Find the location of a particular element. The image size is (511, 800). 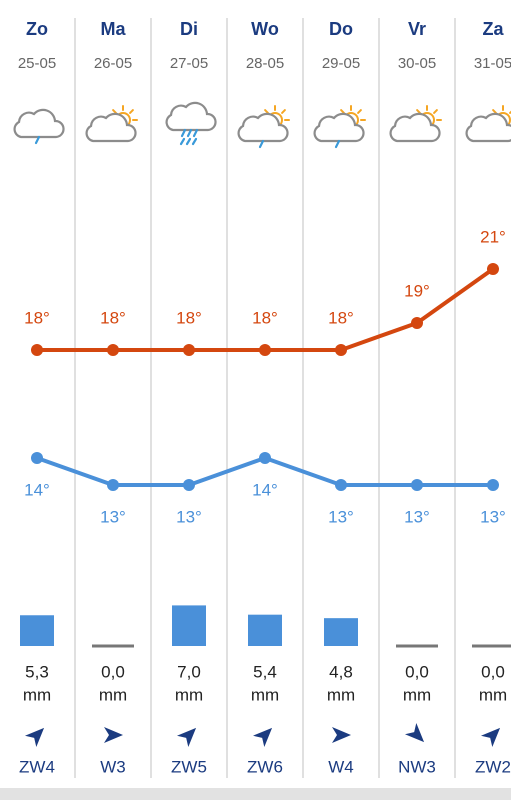

wind: W4 is located at coordinates (341, 766).